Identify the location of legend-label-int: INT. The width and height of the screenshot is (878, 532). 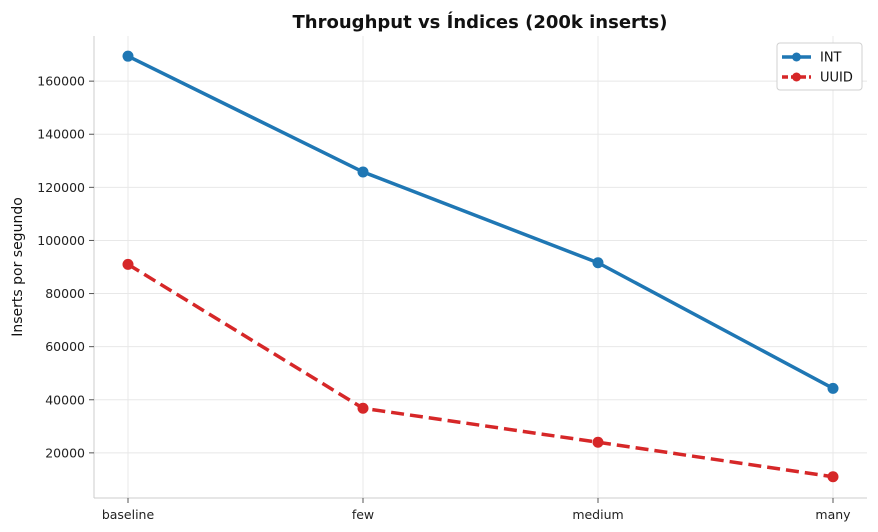
(831, 58).